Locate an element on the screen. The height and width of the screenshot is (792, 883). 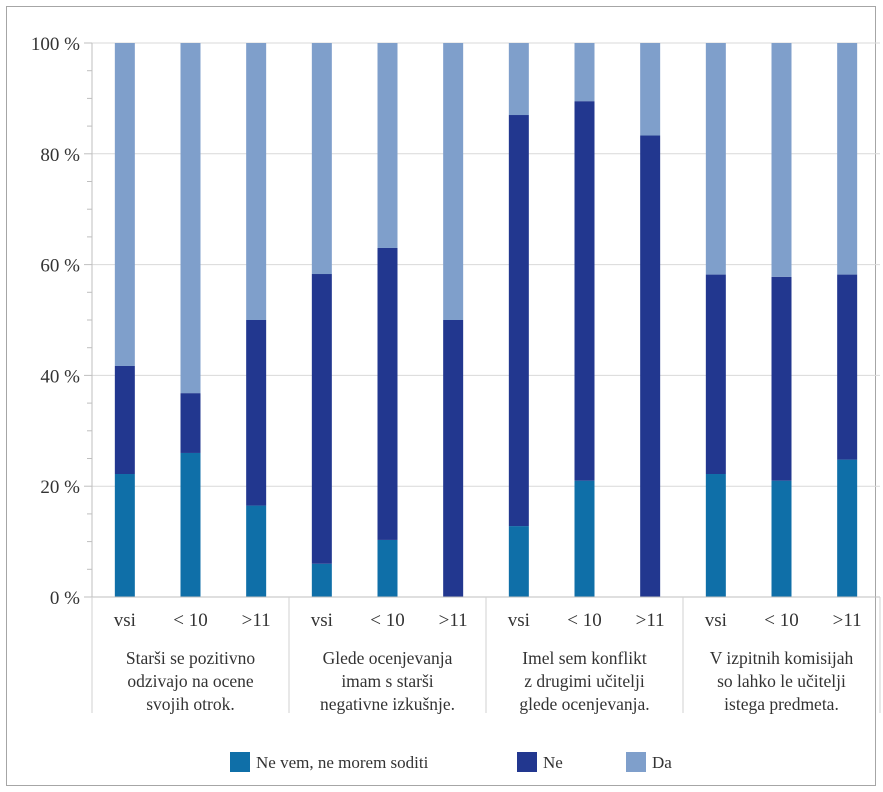
group-label: istega predmeta. is located at coordinates (781, 704).